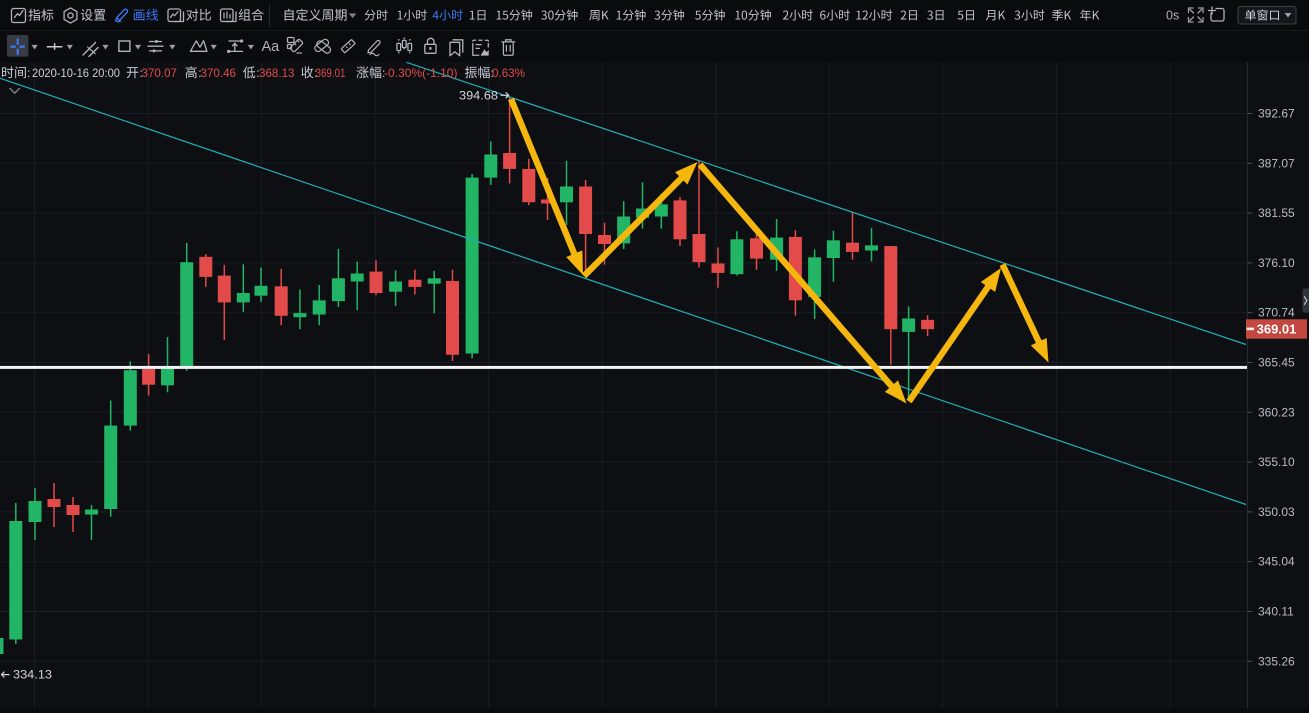 This screenshot has height=713, width=1309. Describe the element at coordinates (478, 96) in the screenshot. I see `svg-text: 394.68` at that location.